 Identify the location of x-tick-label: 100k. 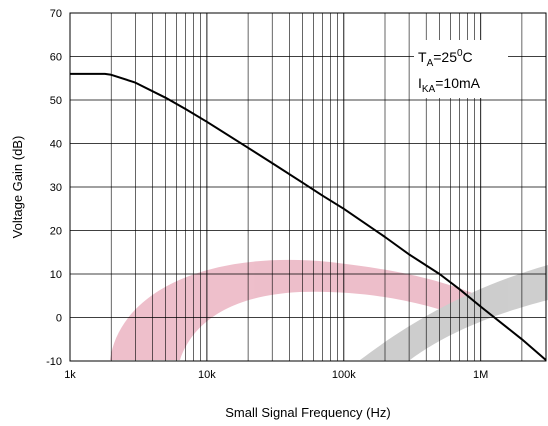
(344, 375).